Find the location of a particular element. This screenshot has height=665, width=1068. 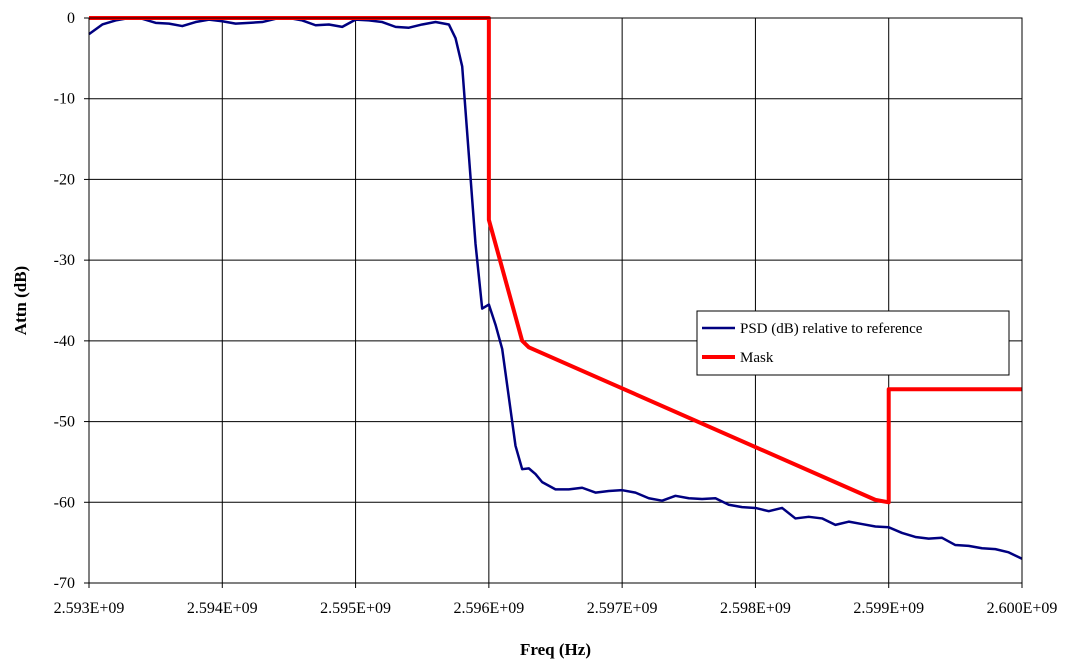

x-tick-label: 2.596E+09 is located at coordinates (488, 608).